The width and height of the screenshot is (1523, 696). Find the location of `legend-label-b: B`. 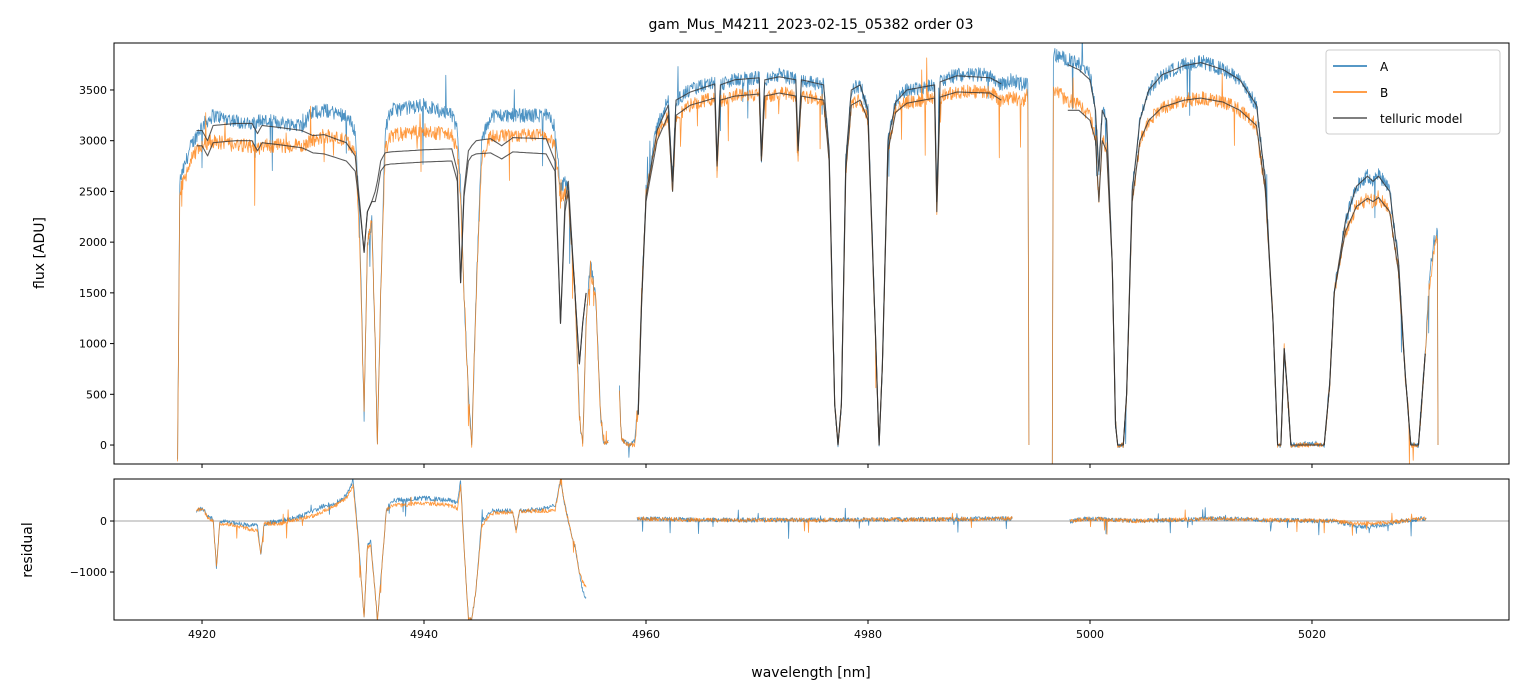

legend-label-b: B is located at coordinates (1384, 93).